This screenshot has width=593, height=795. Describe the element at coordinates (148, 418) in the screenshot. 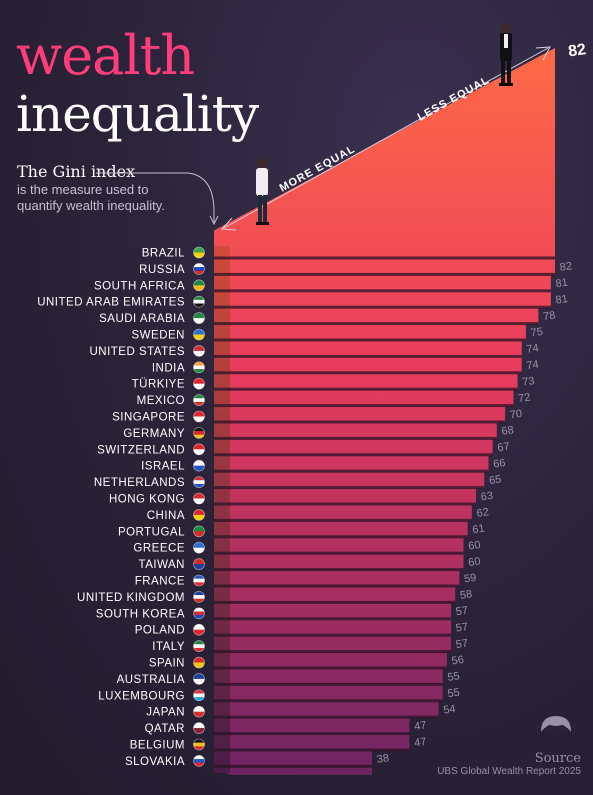

I see `country-label: SINGAPORE` at that location.